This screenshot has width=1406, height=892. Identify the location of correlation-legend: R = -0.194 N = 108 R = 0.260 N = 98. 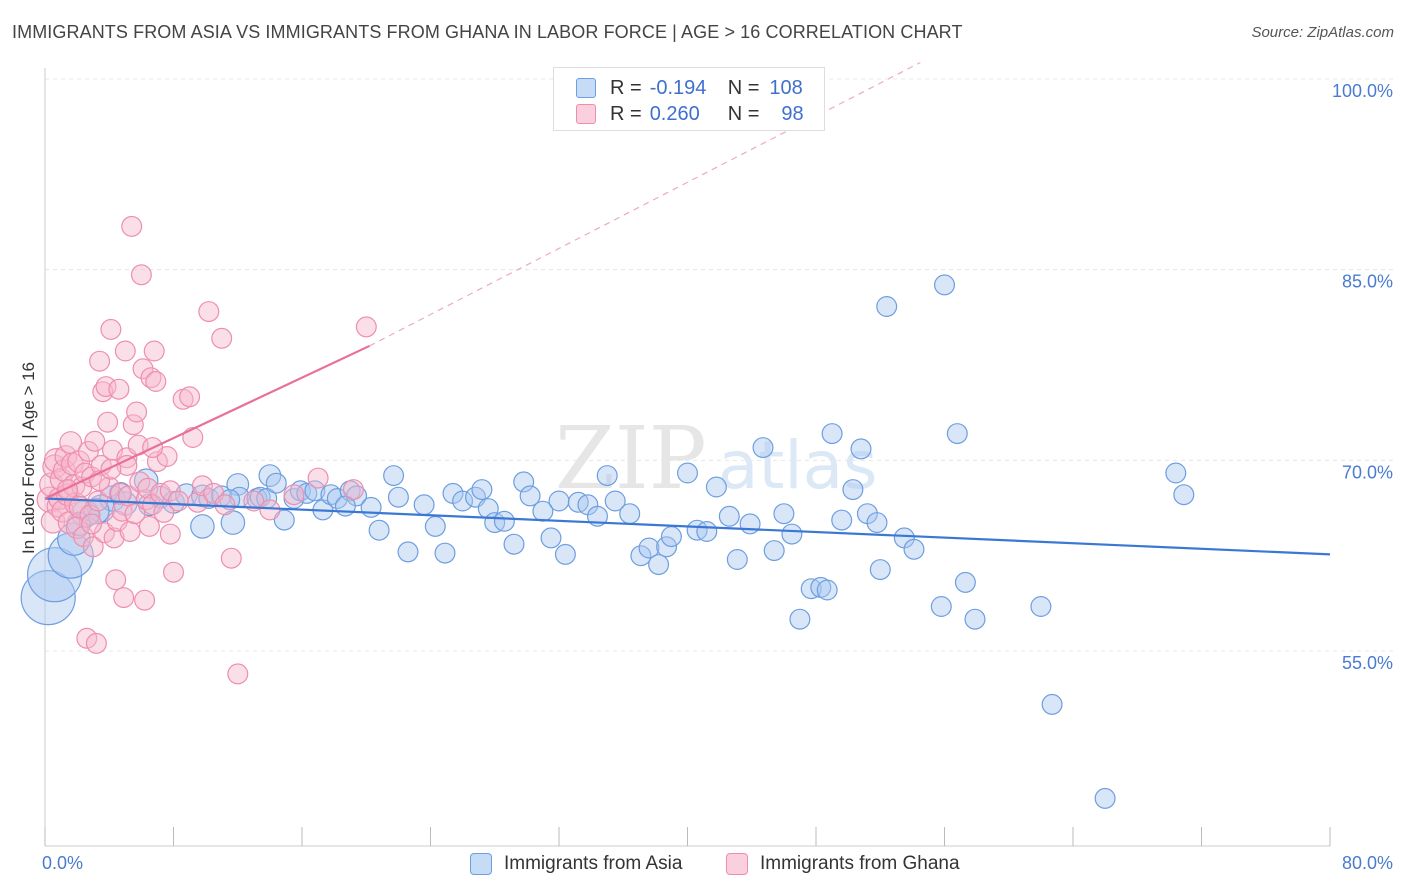
(689, 99).